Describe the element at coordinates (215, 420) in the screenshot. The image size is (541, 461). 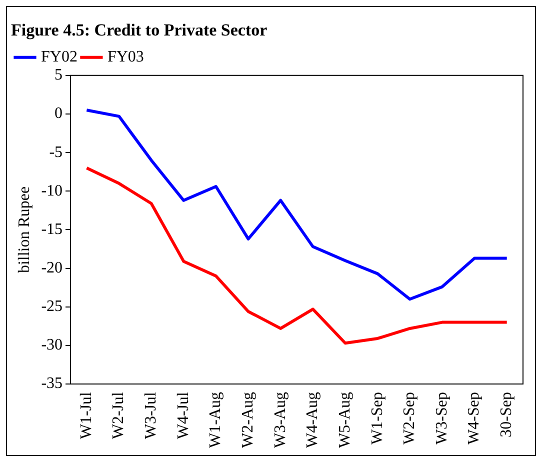
I see `x-tick-label: W1-Aug` at that location.